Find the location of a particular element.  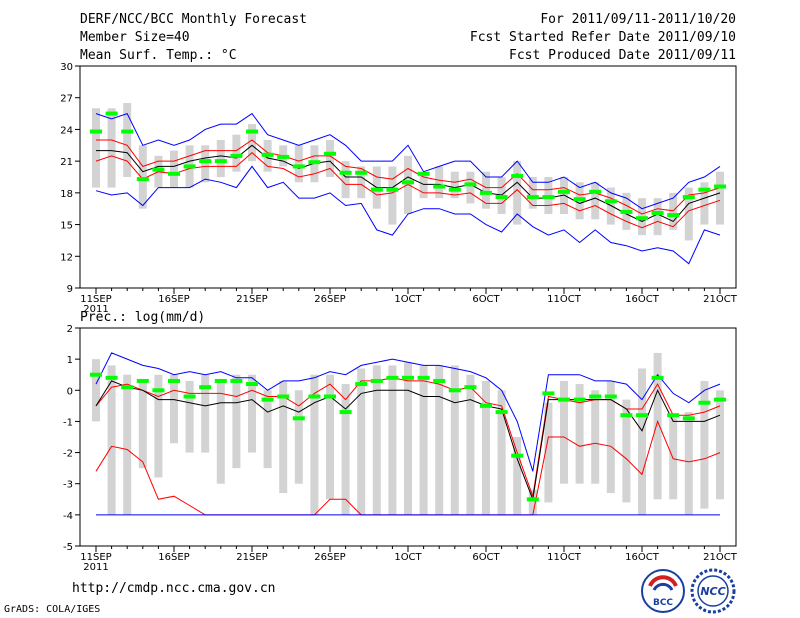

variable-label: Mean Surf. Temp.: °C is located at coordinates (158, 55).